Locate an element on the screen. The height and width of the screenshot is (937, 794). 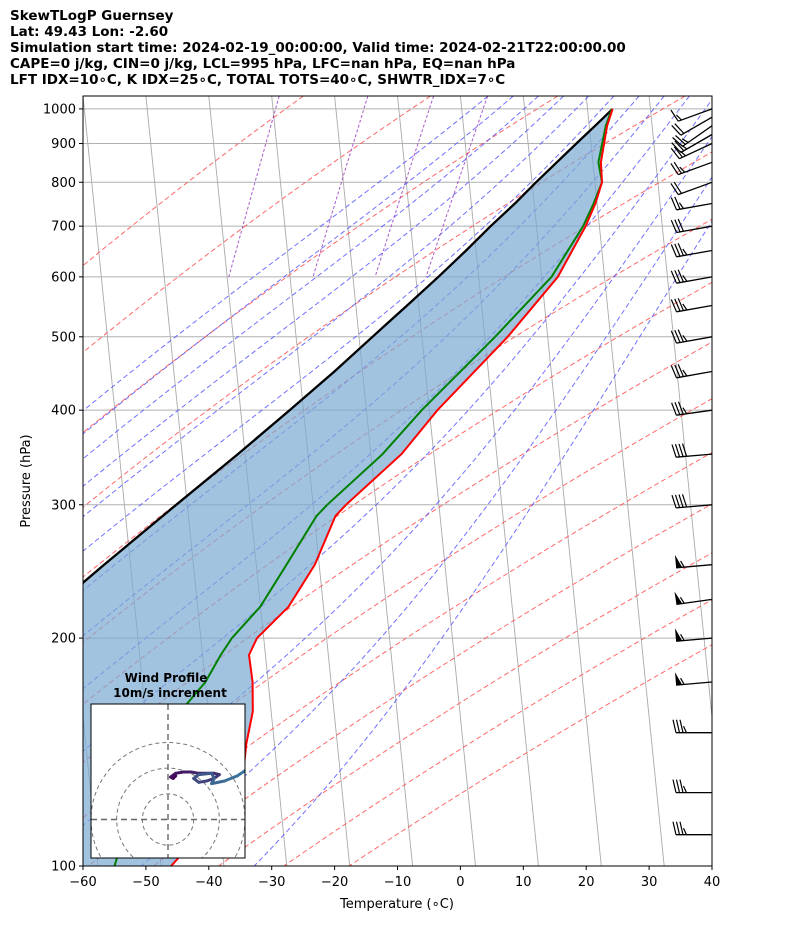
x-tick: 10 is located at coordinates (523, 878).